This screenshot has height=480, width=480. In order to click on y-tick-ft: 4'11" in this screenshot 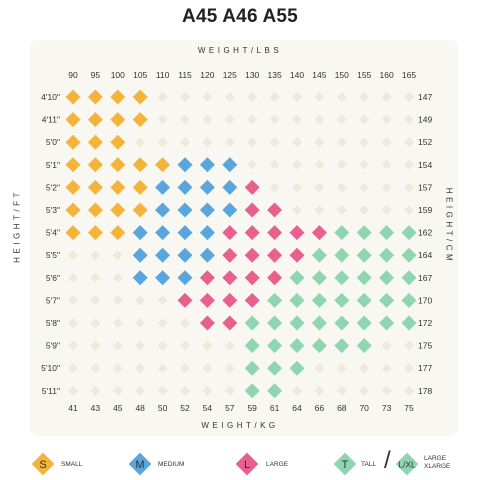, I will do `click(51, 120)`.